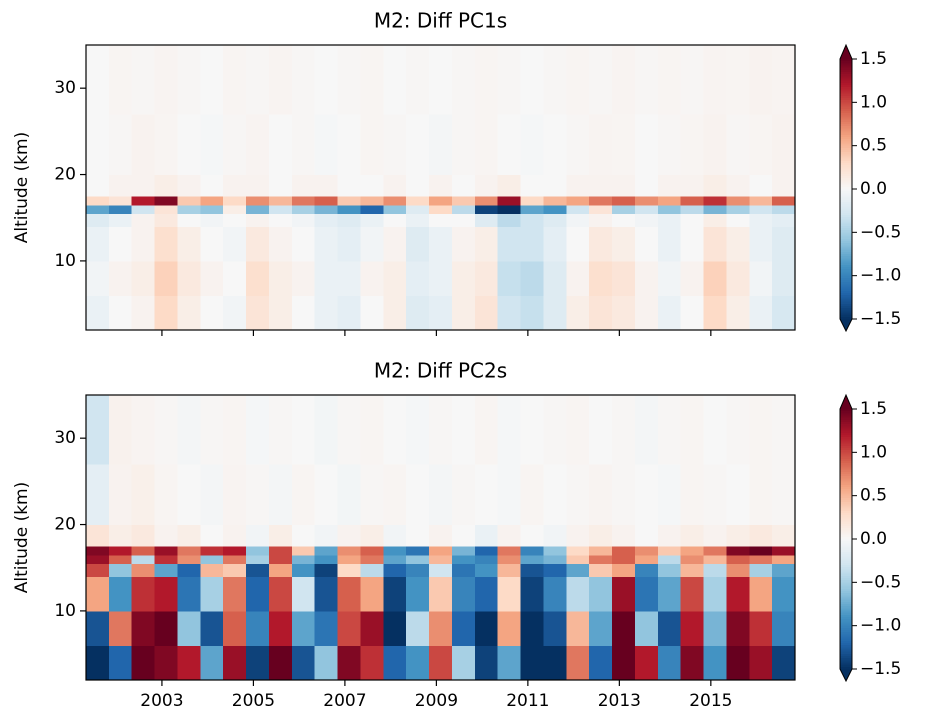 The height and width of the screenshot is (720, 925). I want to click on x-tick-label: 2013, so click(619, 701).